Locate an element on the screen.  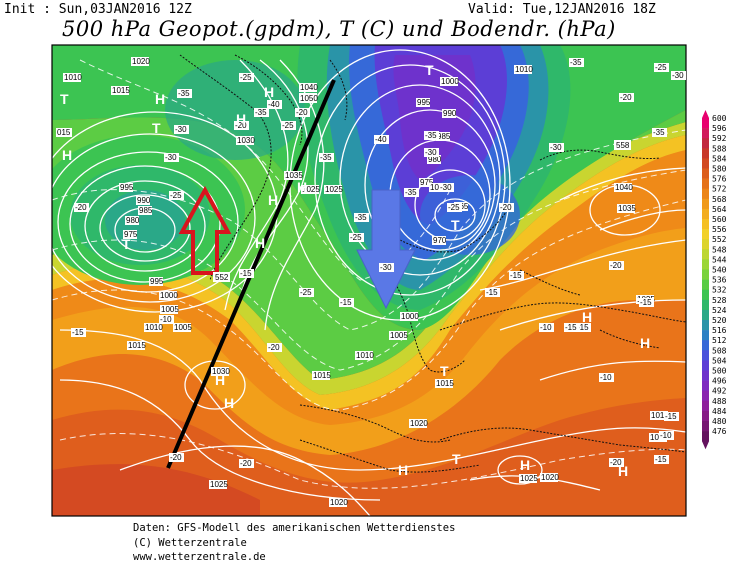
credit-copyright: (C) Wetterzentrale is located at coordinates (190, 543).